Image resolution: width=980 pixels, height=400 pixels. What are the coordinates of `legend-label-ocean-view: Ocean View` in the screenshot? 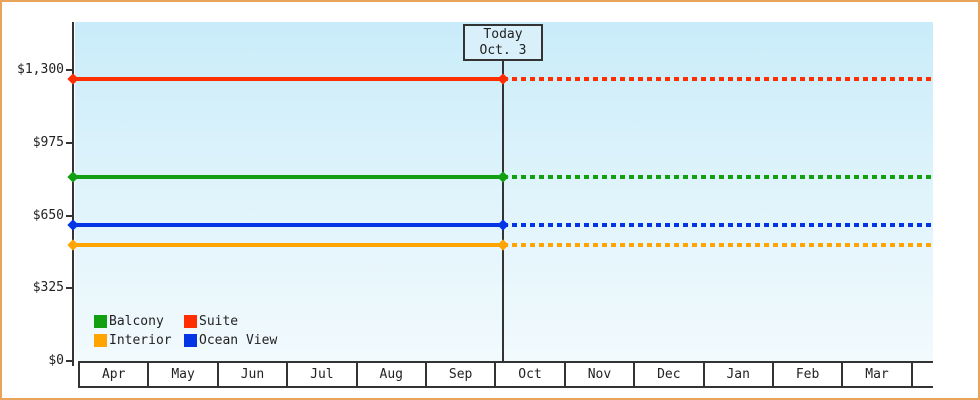 It's located at (238, 340).